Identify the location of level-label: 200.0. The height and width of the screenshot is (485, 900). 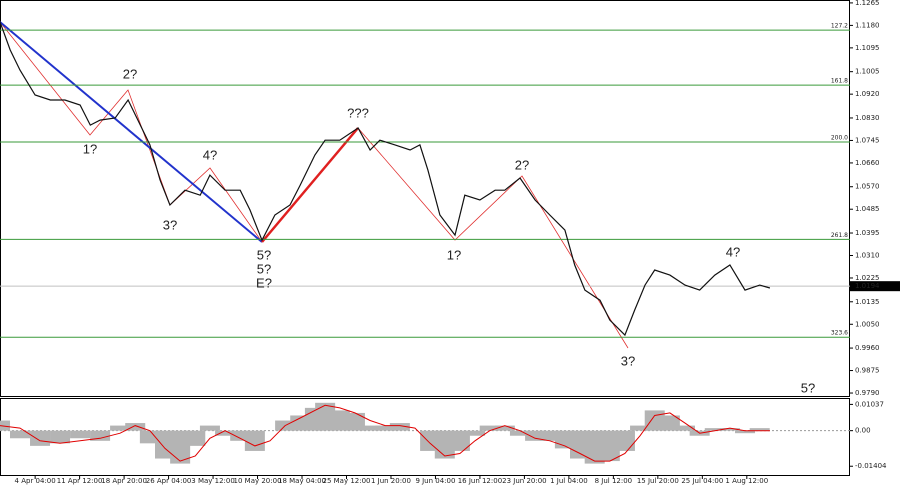
(839, 138).